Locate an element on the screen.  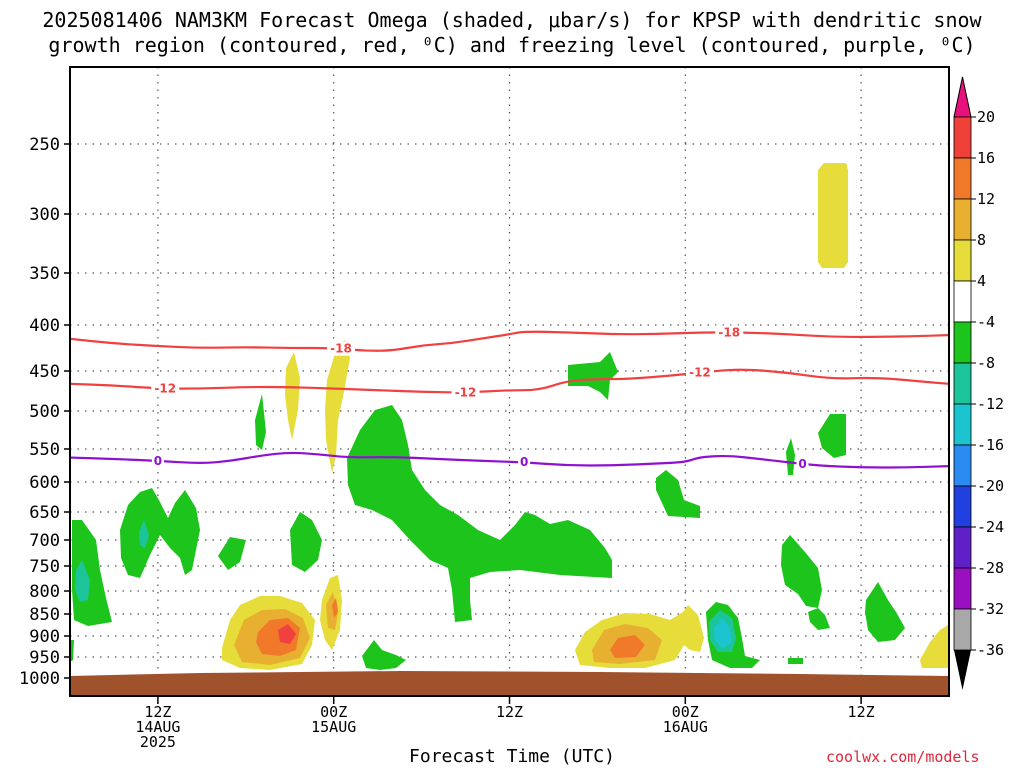
ground-fill is located at coordinates (509, 683).